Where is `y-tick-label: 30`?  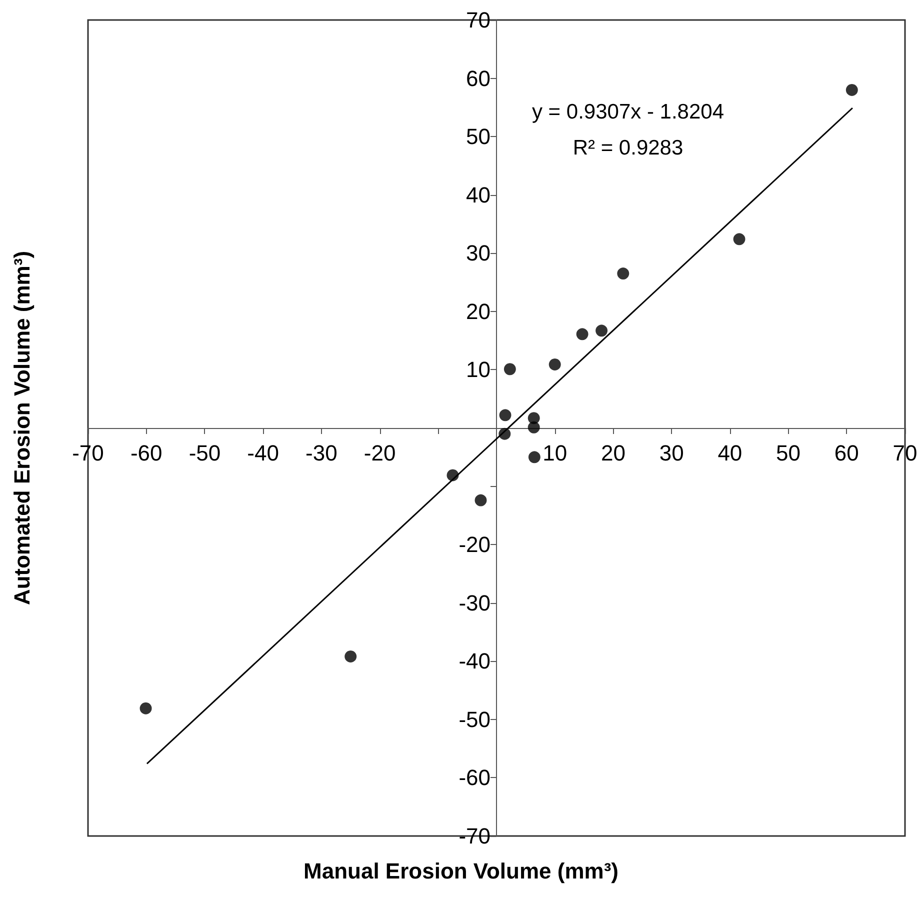
y-tick-label: 30 is located at coordinates (478, 253).